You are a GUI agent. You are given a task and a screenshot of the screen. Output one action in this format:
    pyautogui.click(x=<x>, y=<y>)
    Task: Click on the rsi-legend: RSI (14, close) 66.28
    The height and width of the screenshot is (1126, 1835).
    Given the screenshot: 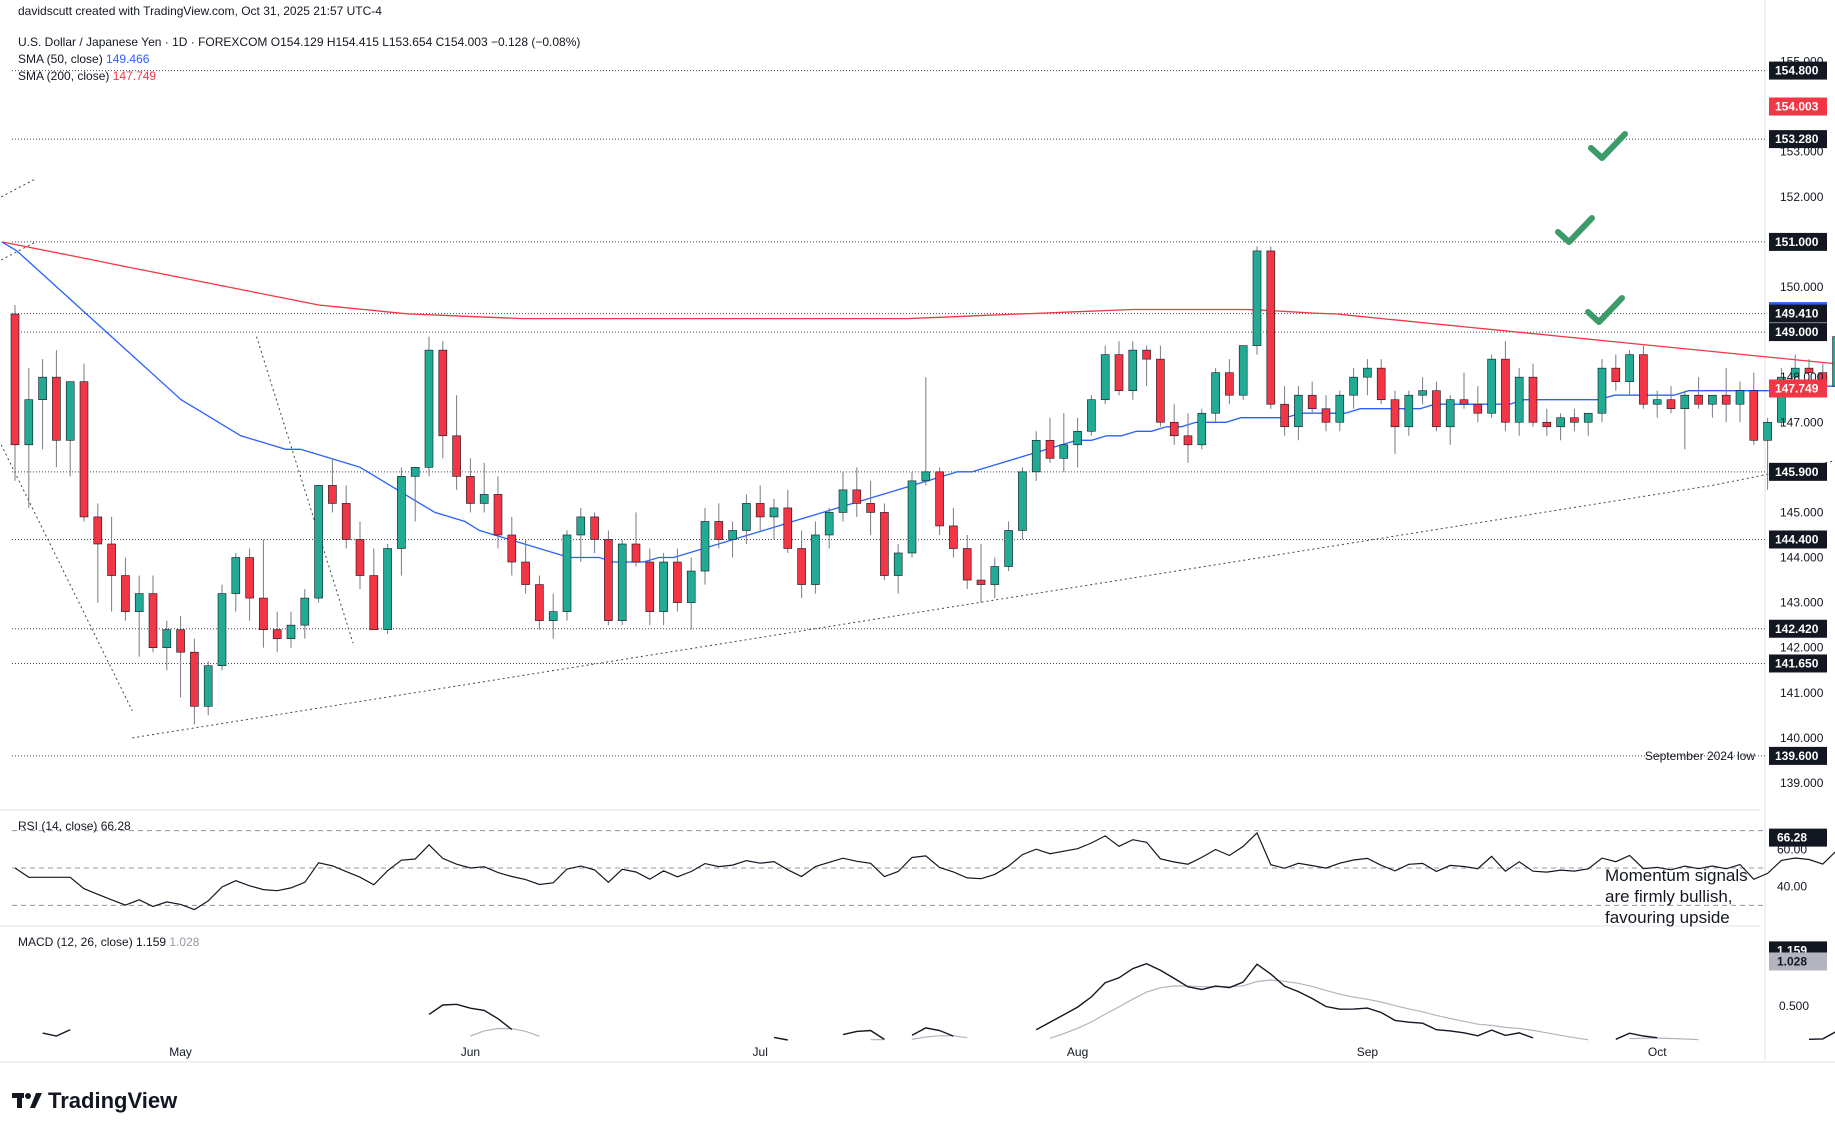 What is the action you would take?
    pyautogui.click(x=74, y=826)
    